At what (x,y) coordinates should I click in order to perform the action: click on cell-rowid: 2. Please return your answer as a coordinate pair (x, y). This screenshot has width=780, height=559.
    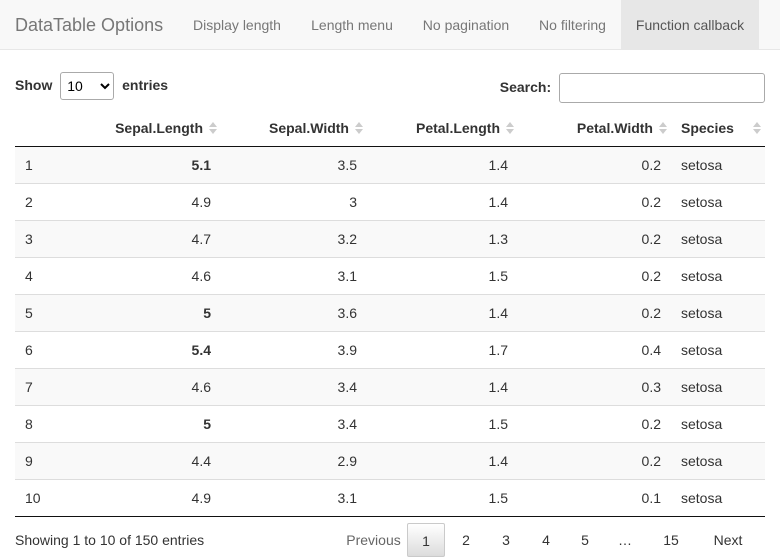
    Looking at the image, I should click on (50, 201).